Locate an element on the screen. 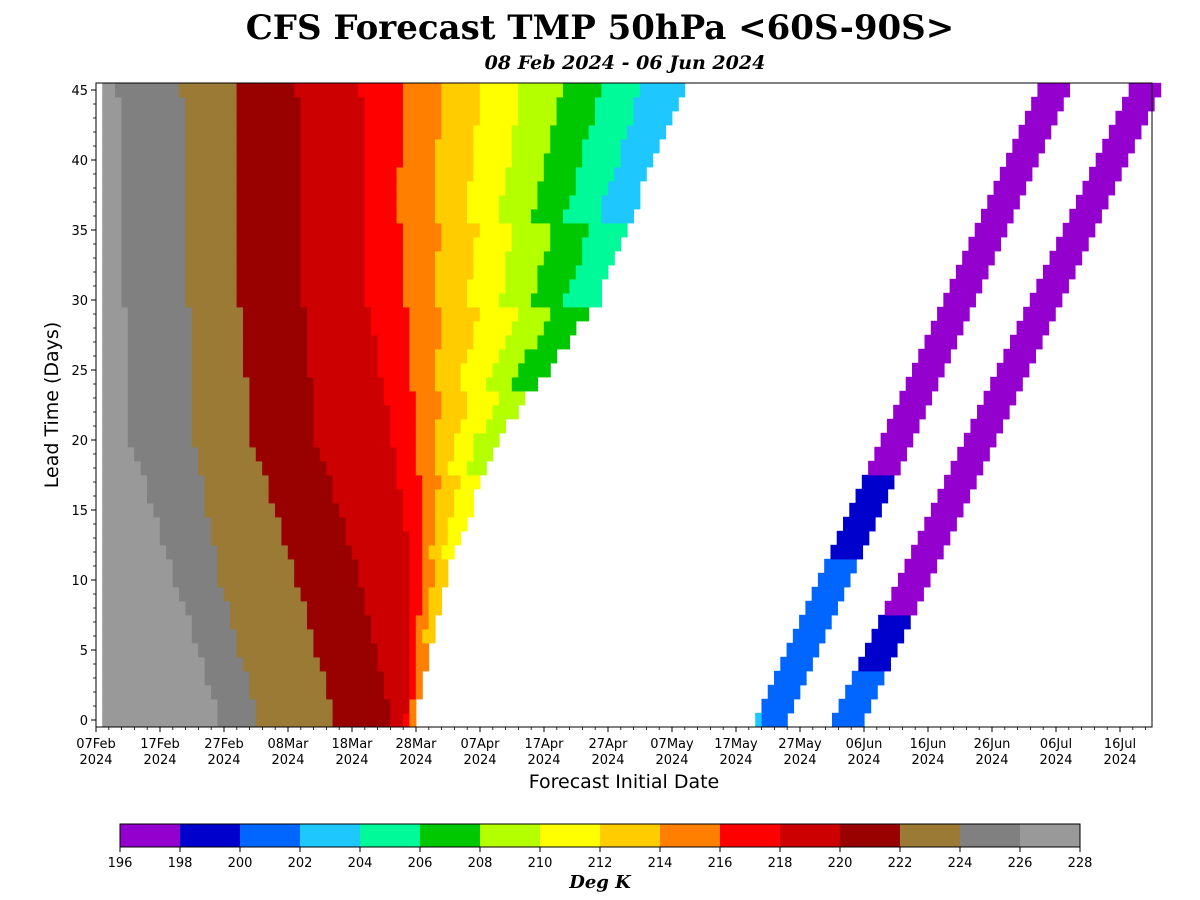  colorbar-tick-label: 200 is located at coordinates (240, 863).